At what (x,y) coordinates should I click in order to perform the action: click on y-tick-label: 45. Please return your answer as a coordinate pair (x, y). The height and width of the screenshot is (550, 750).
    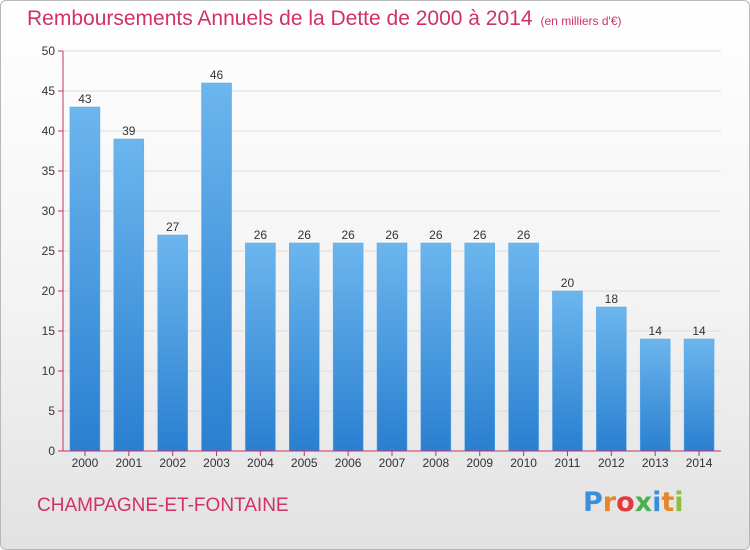
    Looking at the image, I should click on (49, 91).